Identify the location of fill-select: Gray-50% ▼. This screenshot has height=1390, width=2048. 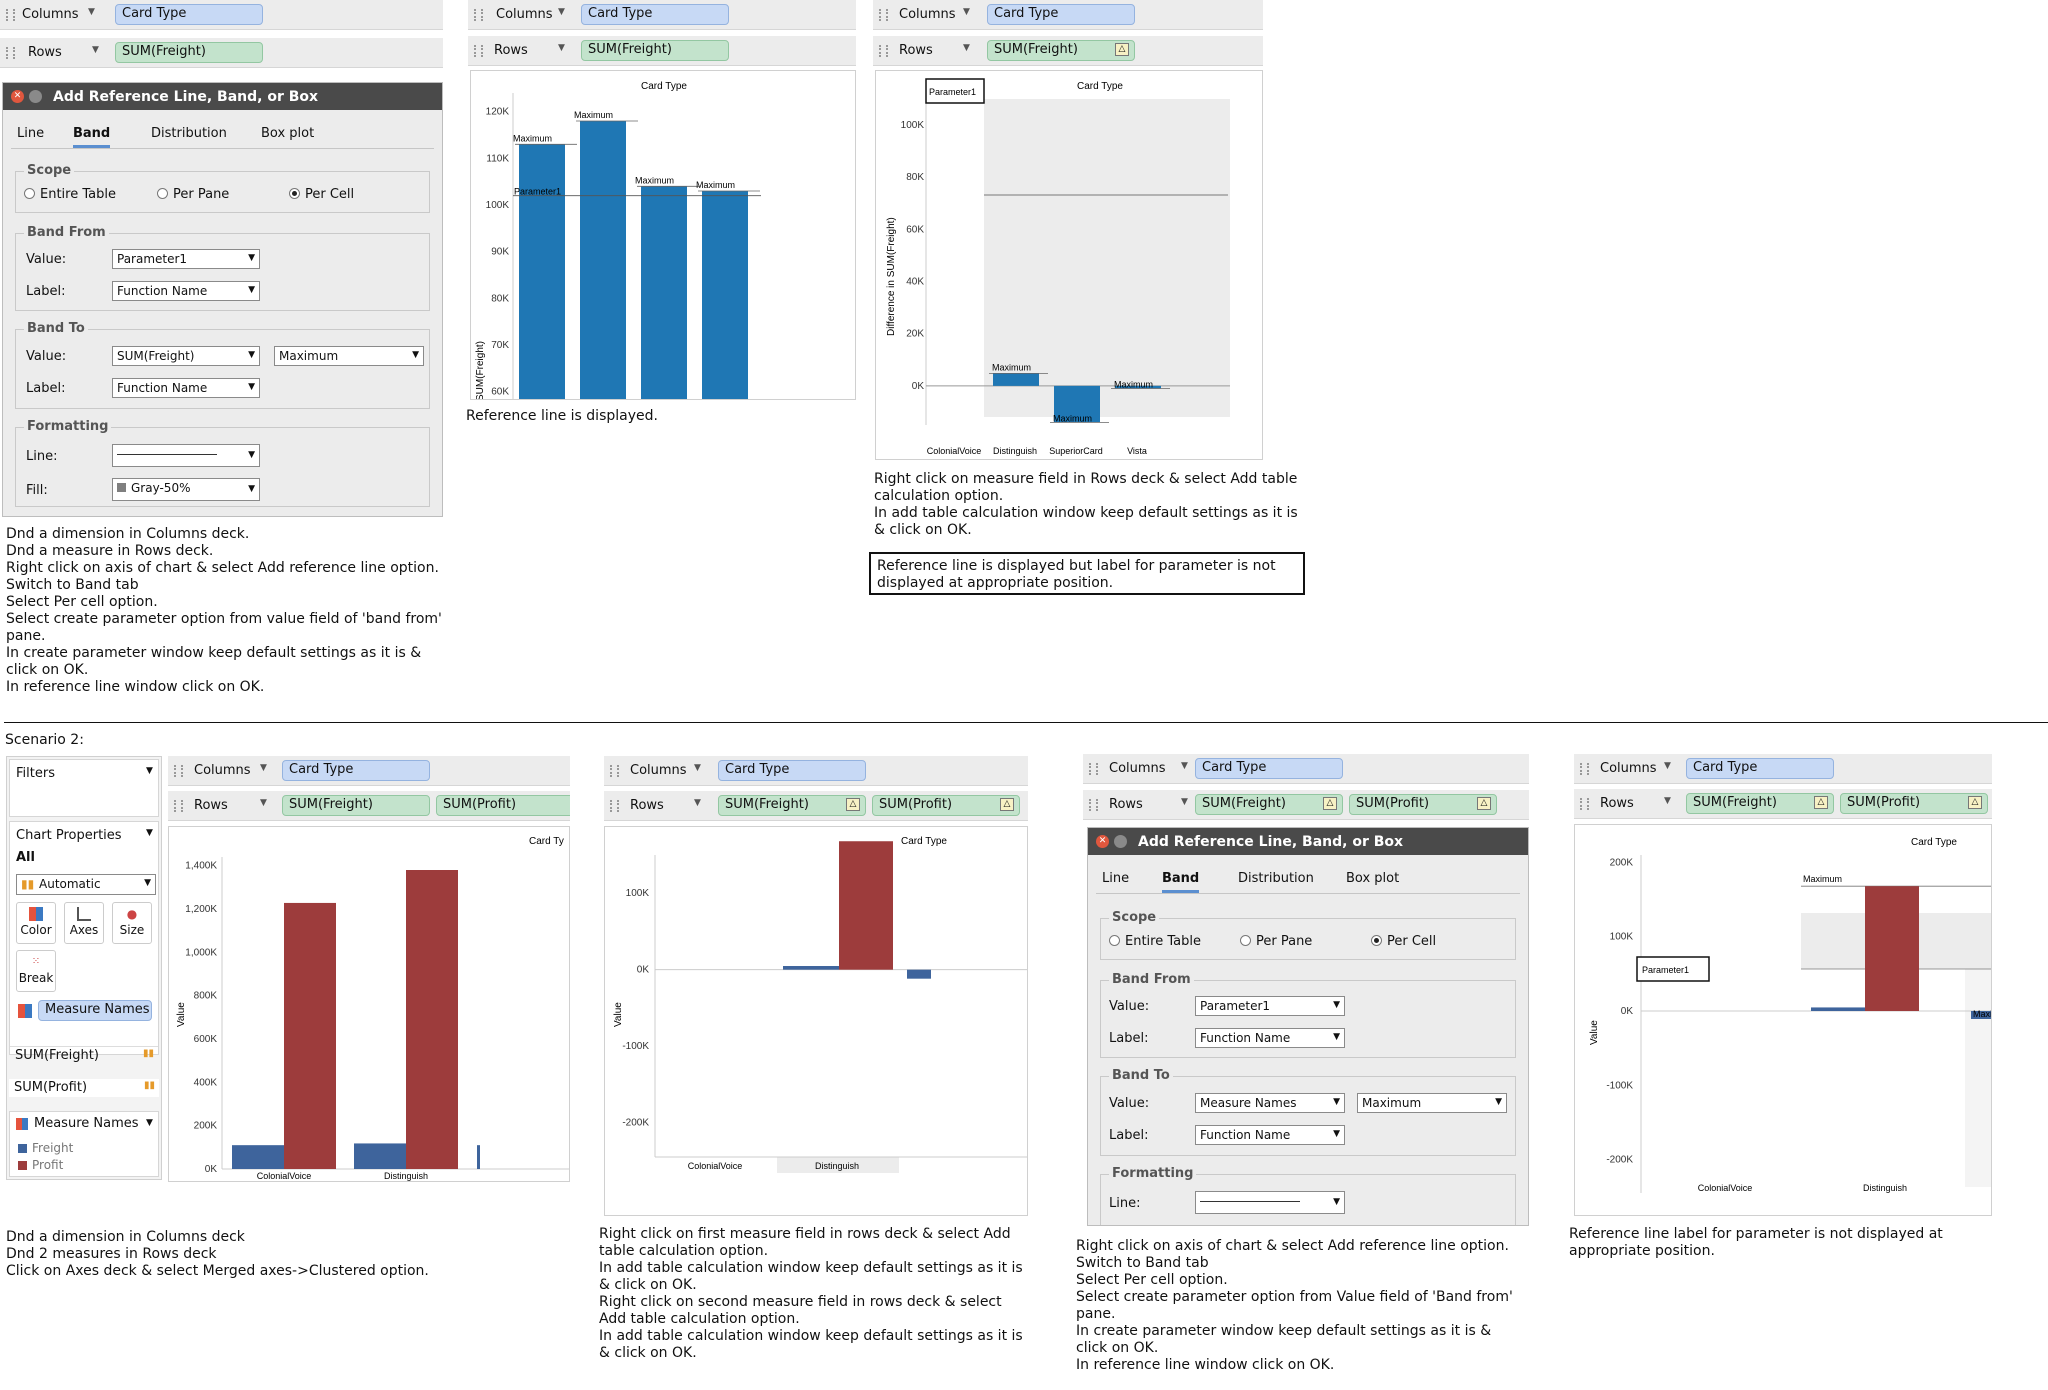
(186, 489).